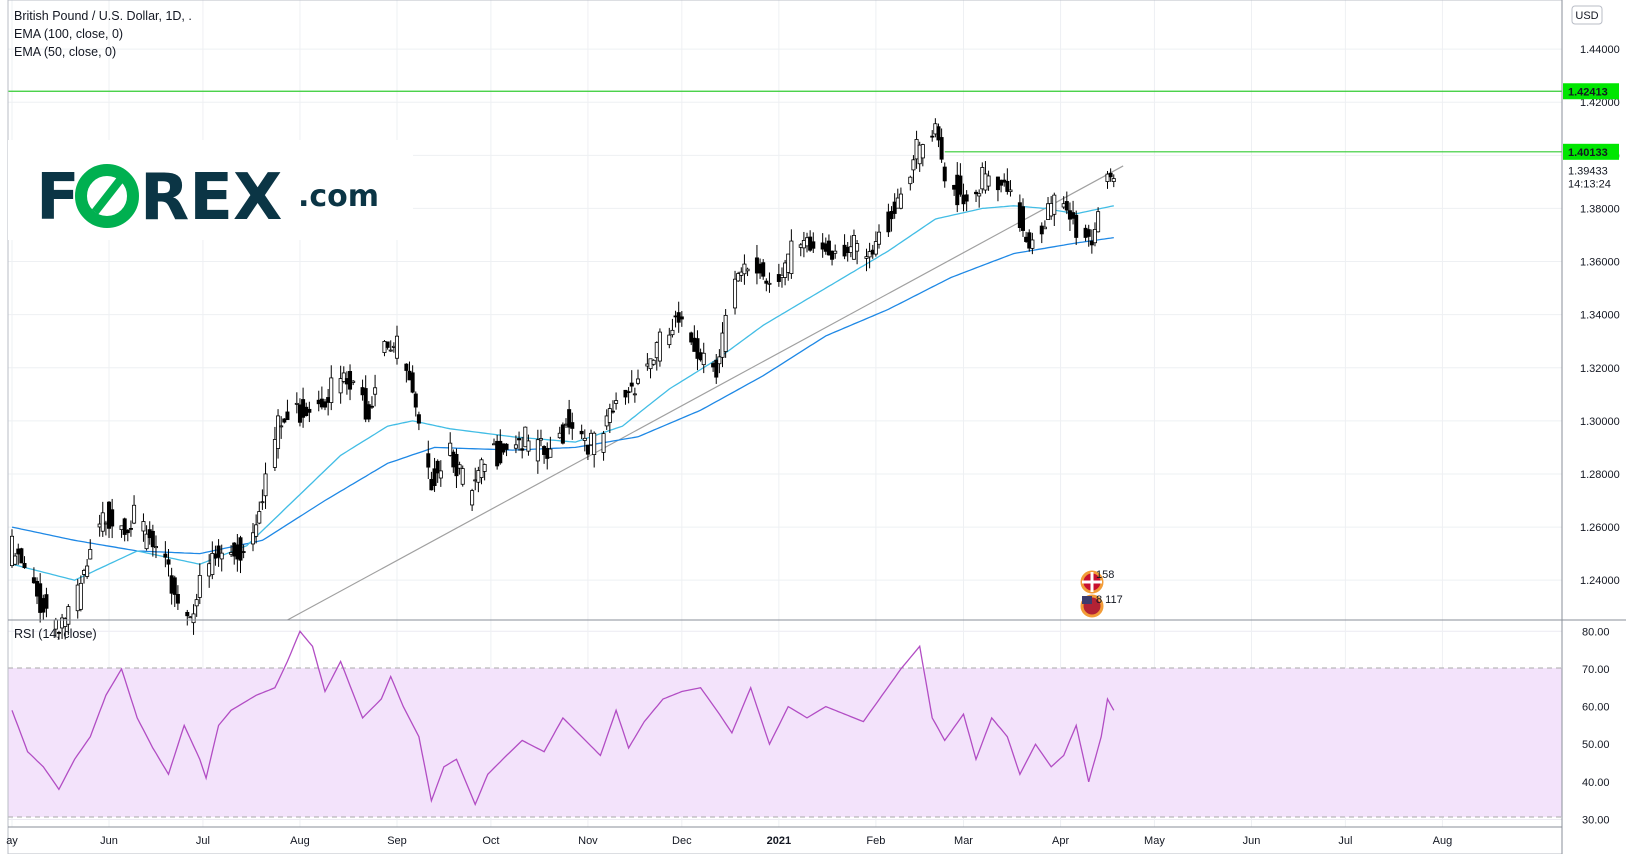 The height and width of the screenshot is (854, 1626). I want to click on legend-ema50: EMA (50, close, 0), so click(65, 52).